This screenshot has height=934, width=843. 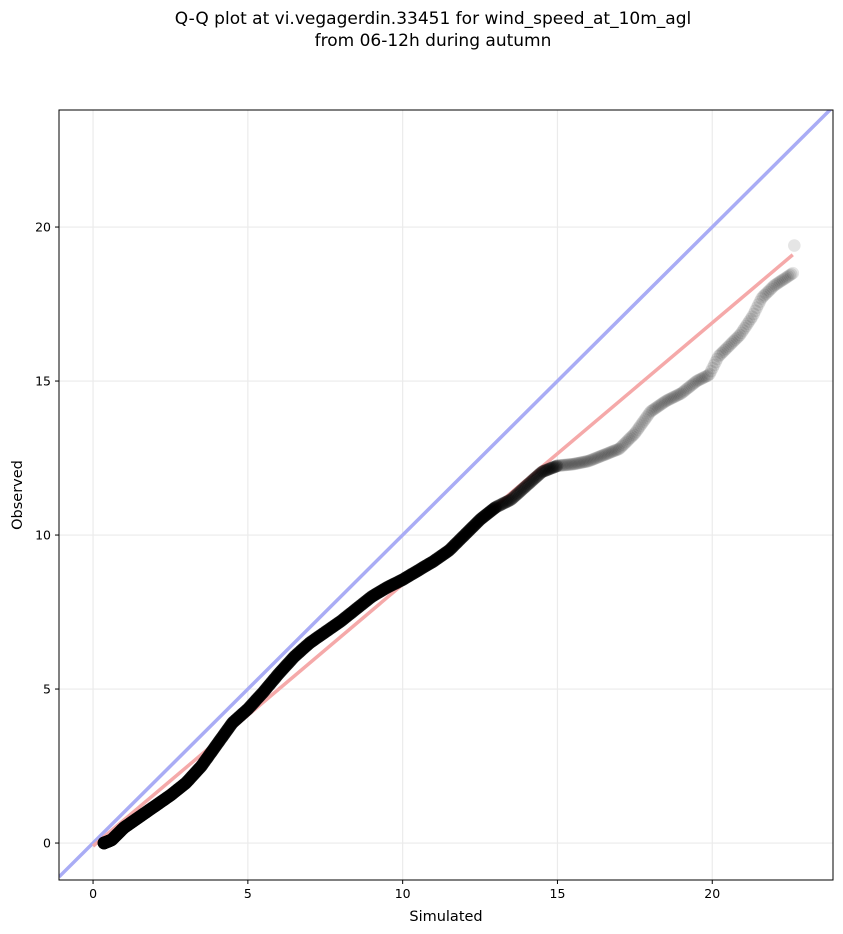 I want to click on x-tick-label: 5, so click(x=248, y=893).